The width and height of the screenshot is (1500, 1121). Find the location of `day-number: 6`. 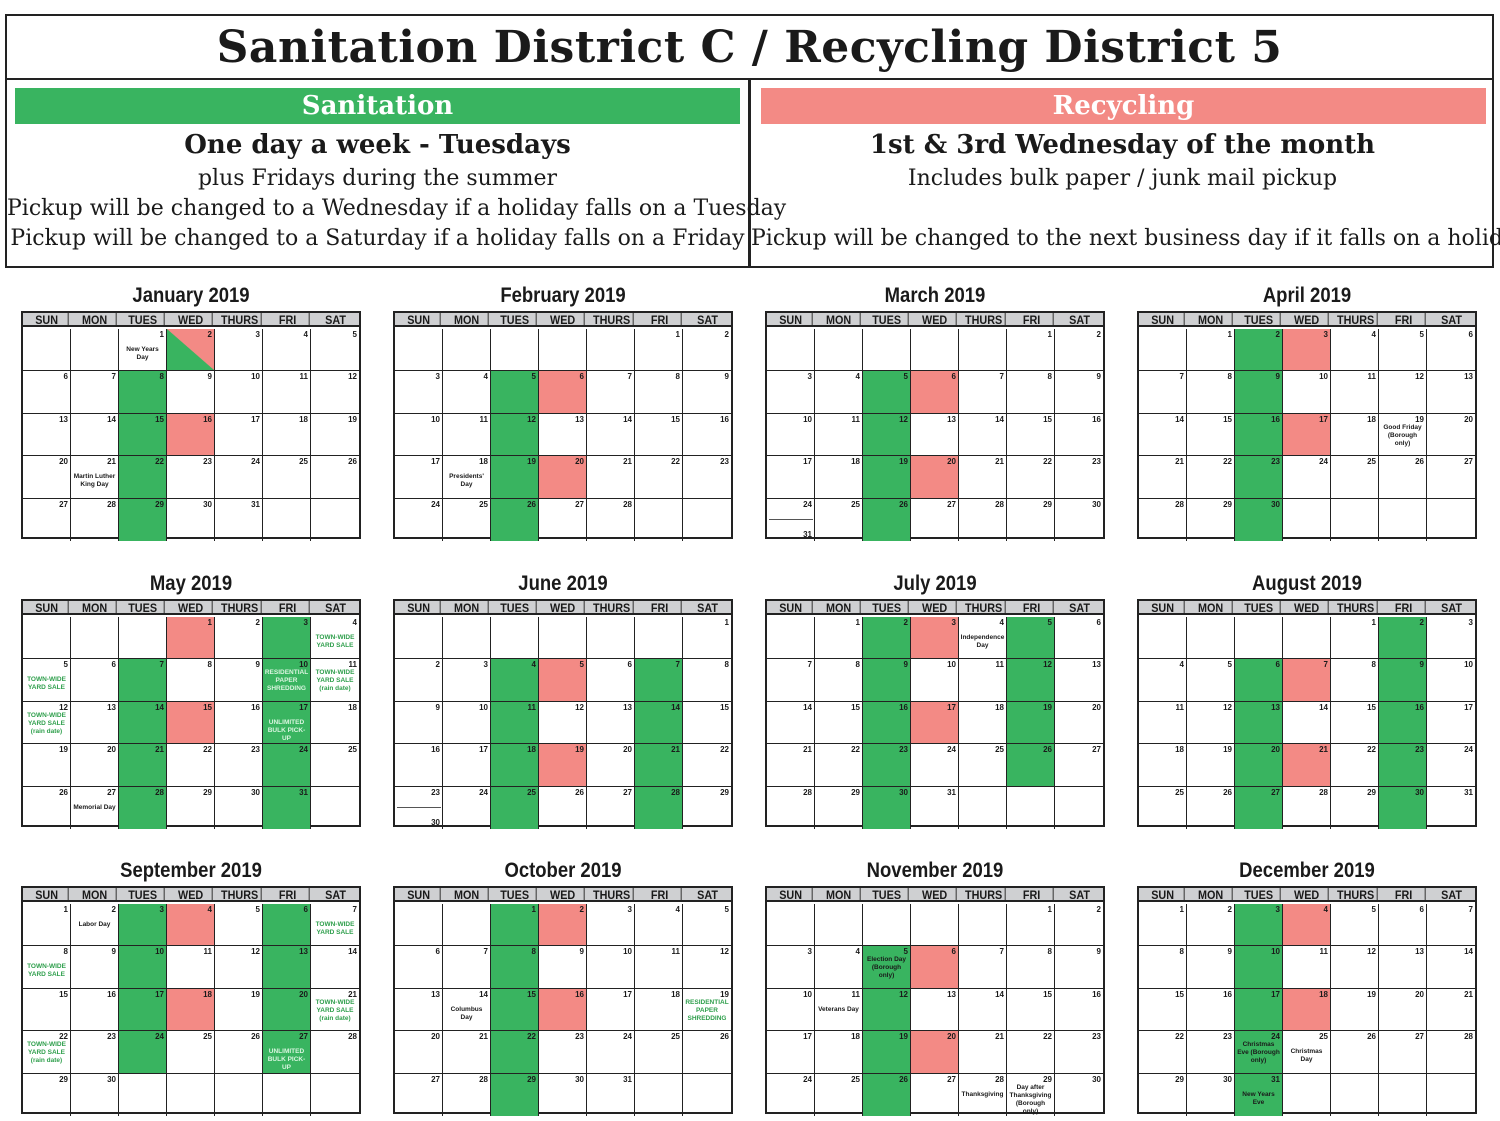

day-number: 6 is located at coordinates (305, 909).